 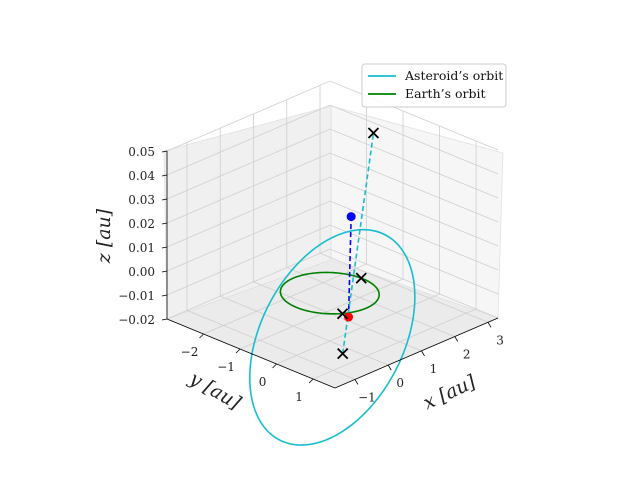 What do you see at coordinates (299, 397) in the screenshot?
I see `y-tick-label: 1` at bounding box center [299, 397].